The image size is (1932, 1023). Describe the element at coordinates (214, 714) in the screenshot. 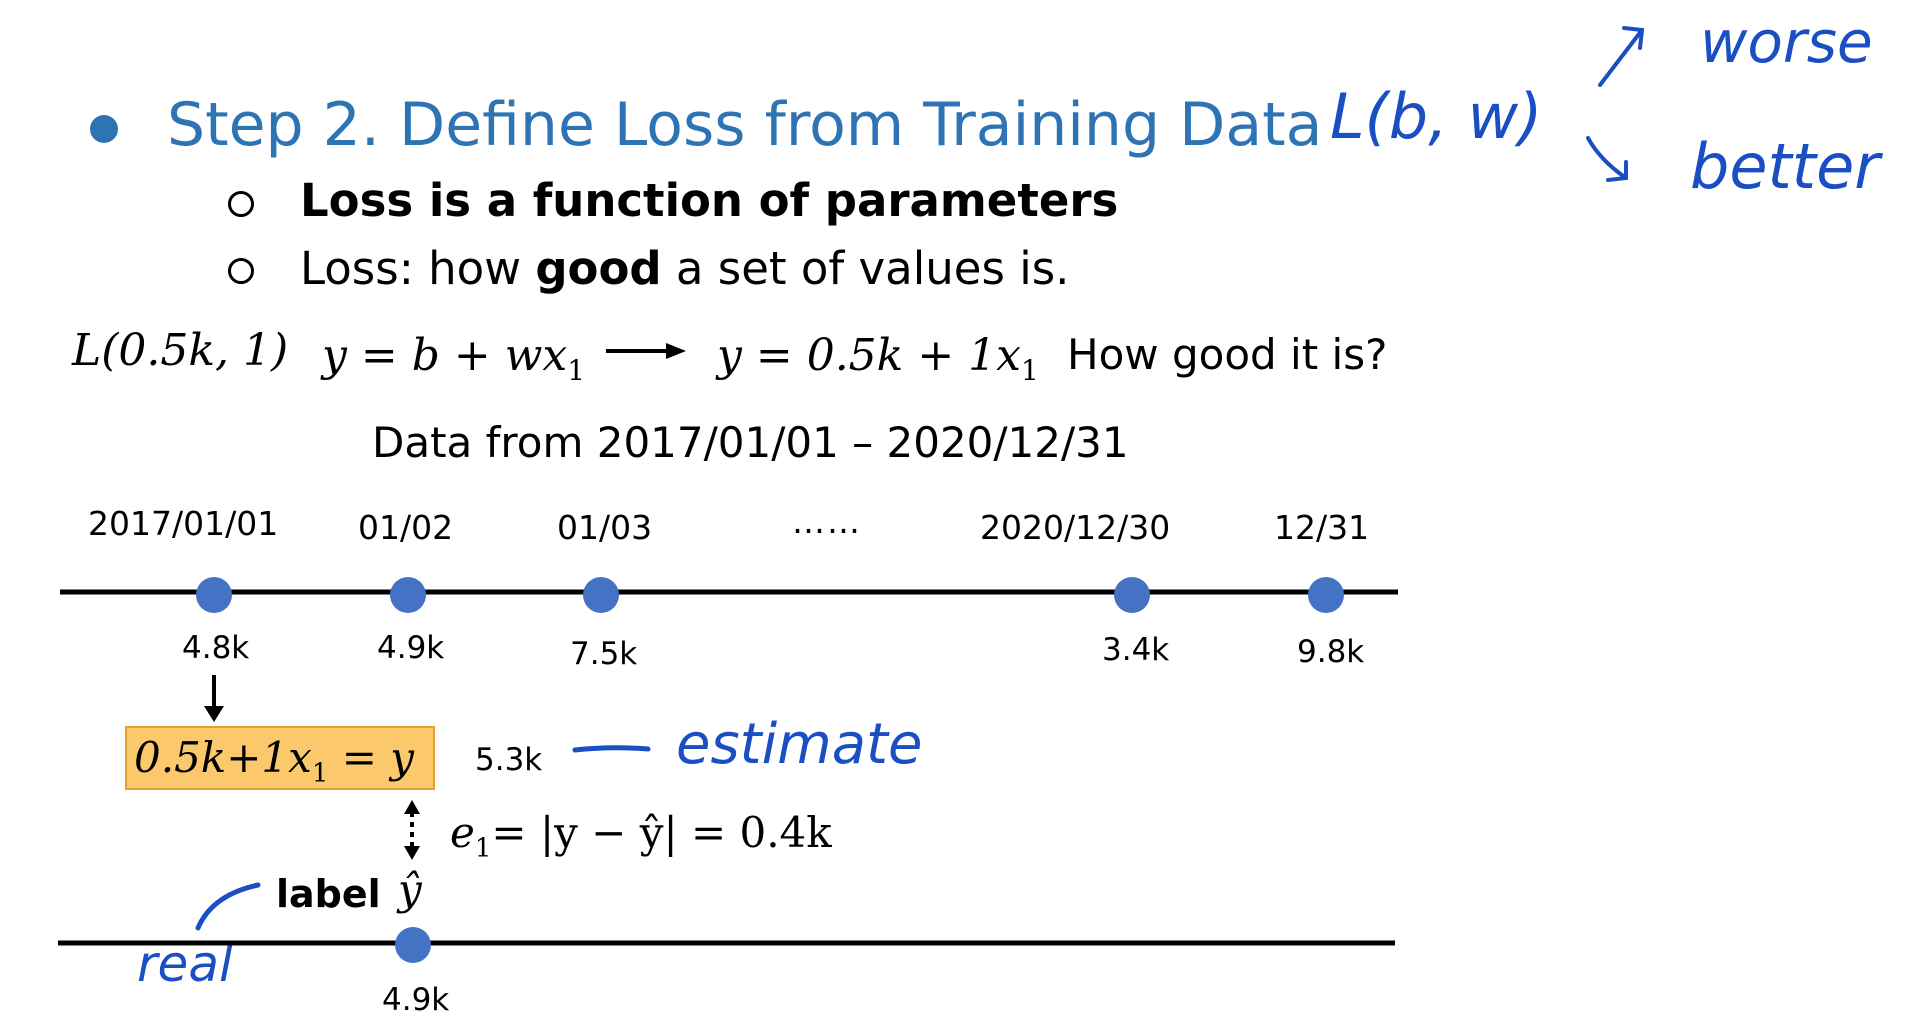

I see `input-arrow-head` at that location.